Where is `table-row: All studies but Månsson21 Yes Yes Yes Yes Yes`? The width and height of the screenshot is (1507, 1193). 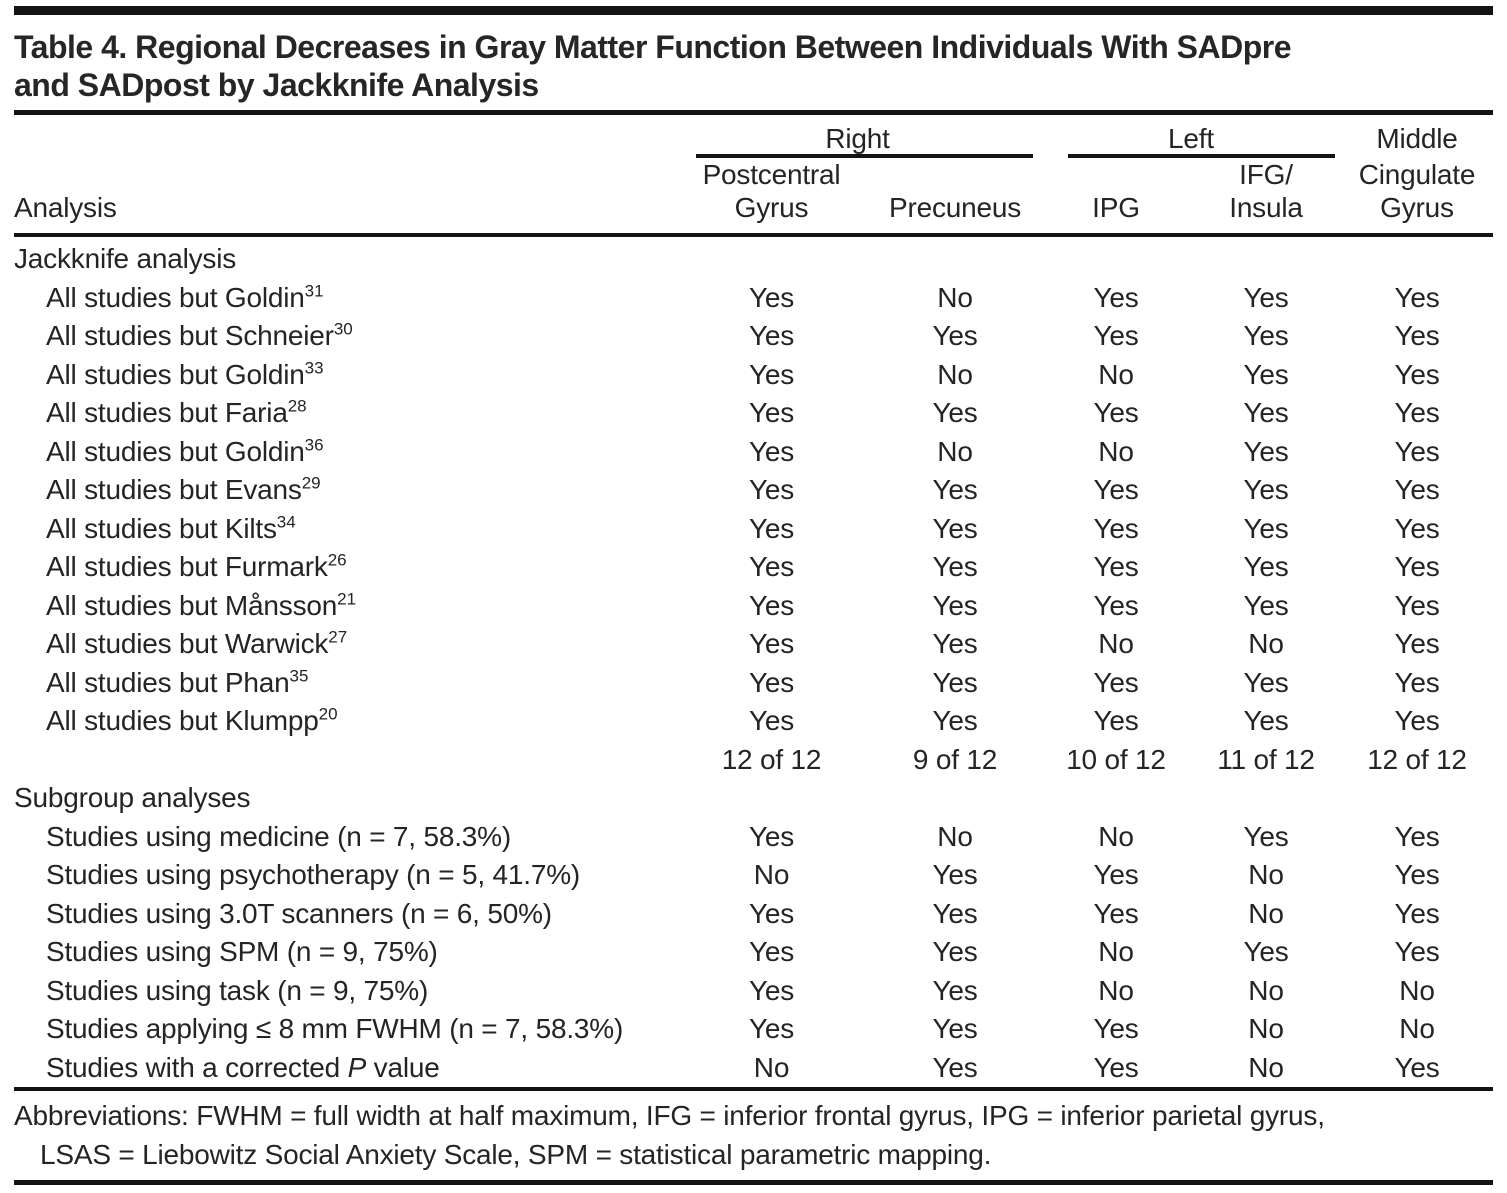 table-row: All studies but Månsson21 Yes Yes Yes Yes Yes is located at coordinates (753, 606).